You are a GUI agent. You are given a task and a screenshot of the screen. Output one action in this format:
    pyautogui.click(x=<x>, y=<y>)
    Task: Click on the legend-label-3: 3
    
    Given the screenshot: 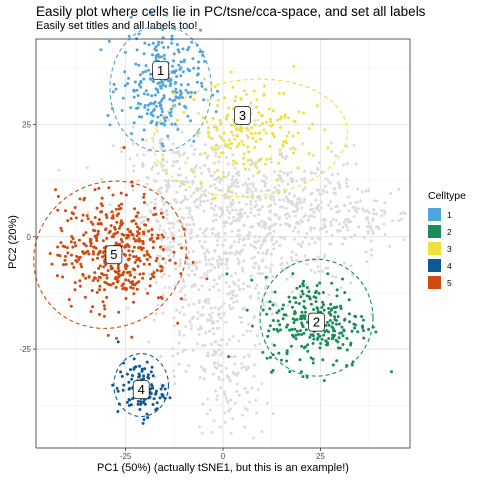 What is the action you would take?
    pyautogui.click(x=449, y=248)
    